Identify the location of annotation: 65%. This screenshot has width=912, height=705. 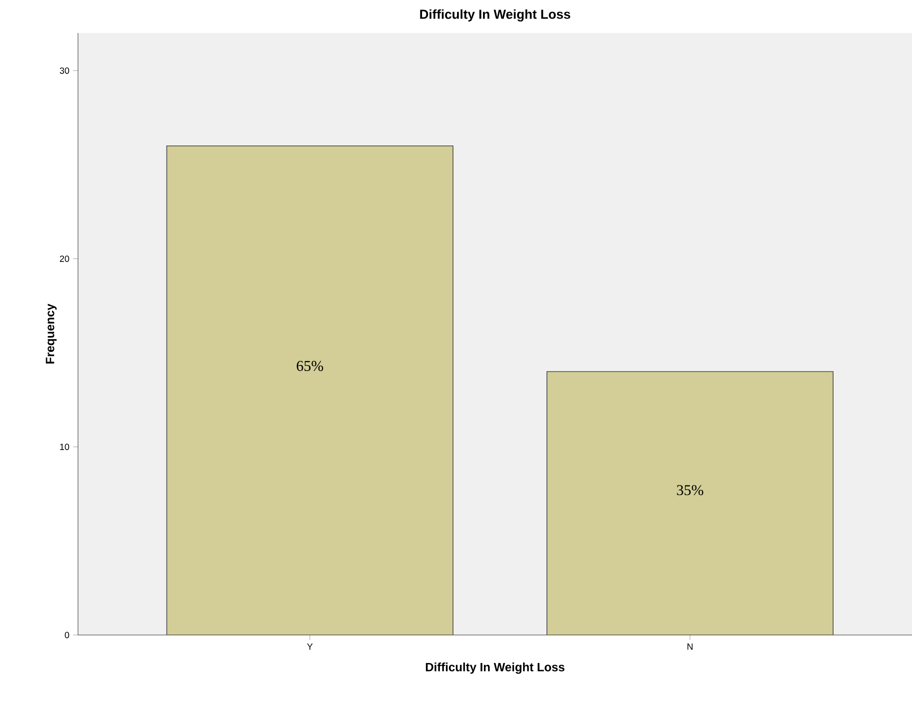
(310, 366).